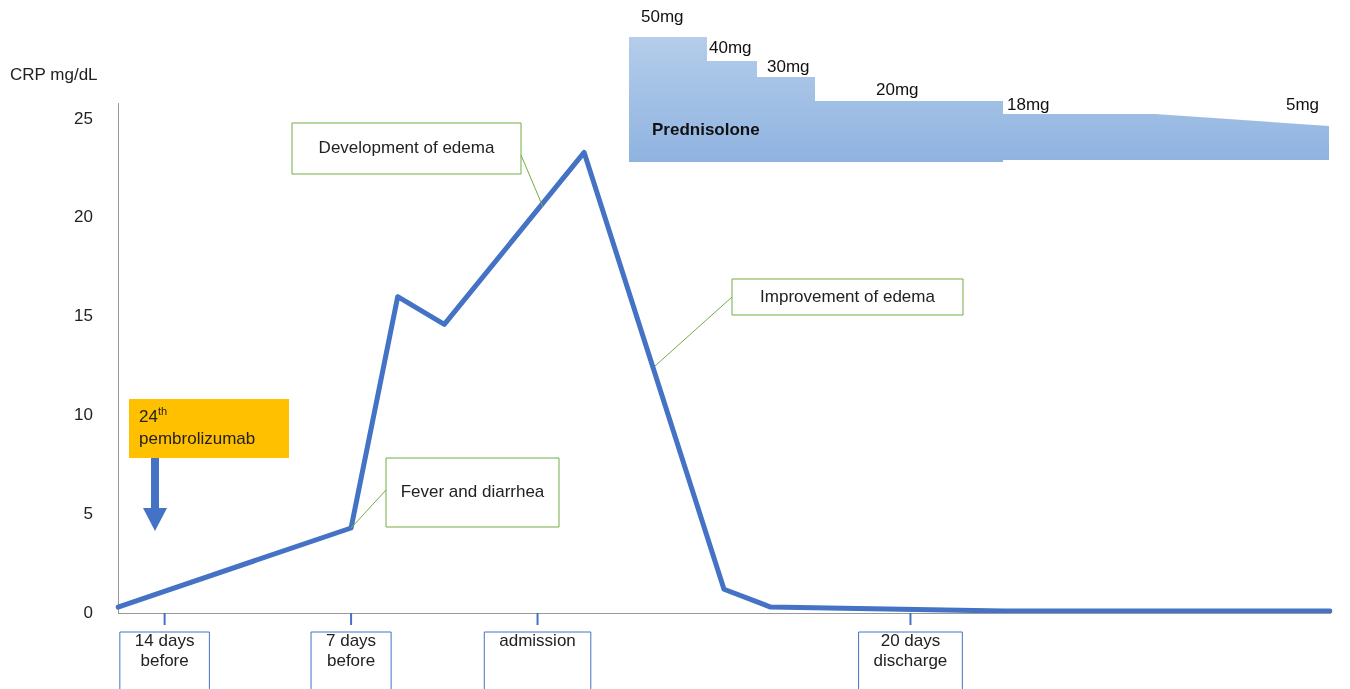  I want to click on x-tick-label: 20 days discharge, so click(910, 650).